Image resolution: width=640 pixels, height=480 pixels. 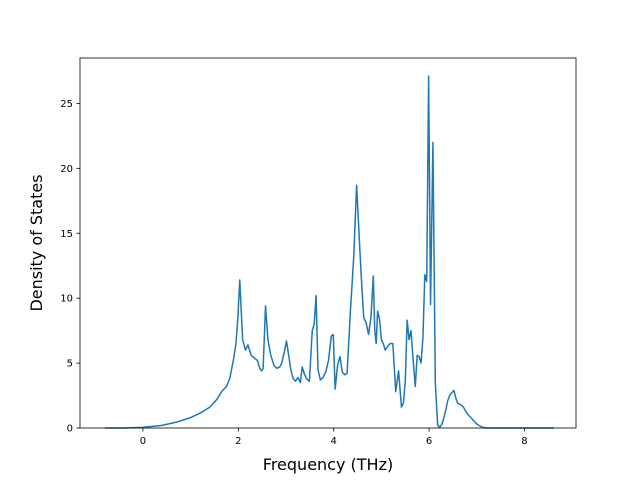 What do you see at coordinates (524, 441) in the screenshot?
I see `x-tick-label: 8` at bounding box center [524, 441].